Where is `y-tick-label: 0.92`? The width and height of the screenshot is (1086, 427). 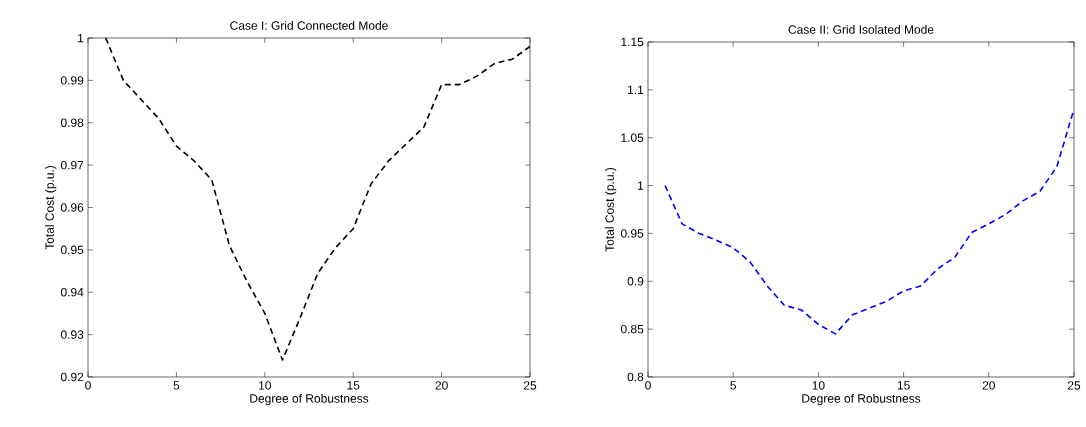
y-tick-label: 0.92 is located at coordinates (72, 377).